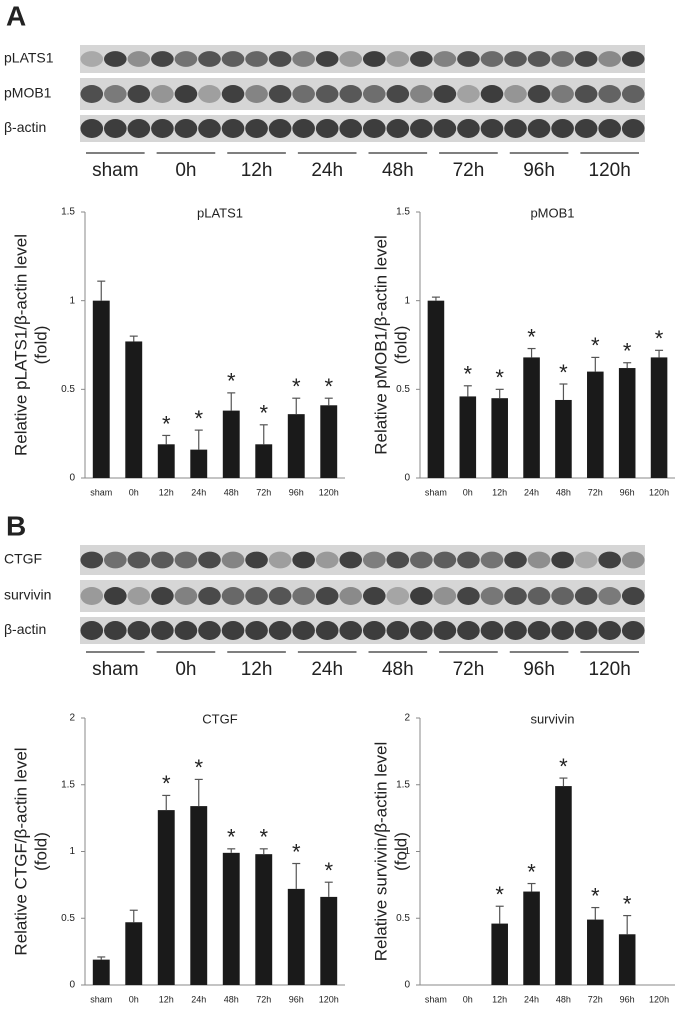 Image resolution: width=691 pixels, height=1014 pixels. I want to click on blot-row-label: pMOB1, so click(28, 93).